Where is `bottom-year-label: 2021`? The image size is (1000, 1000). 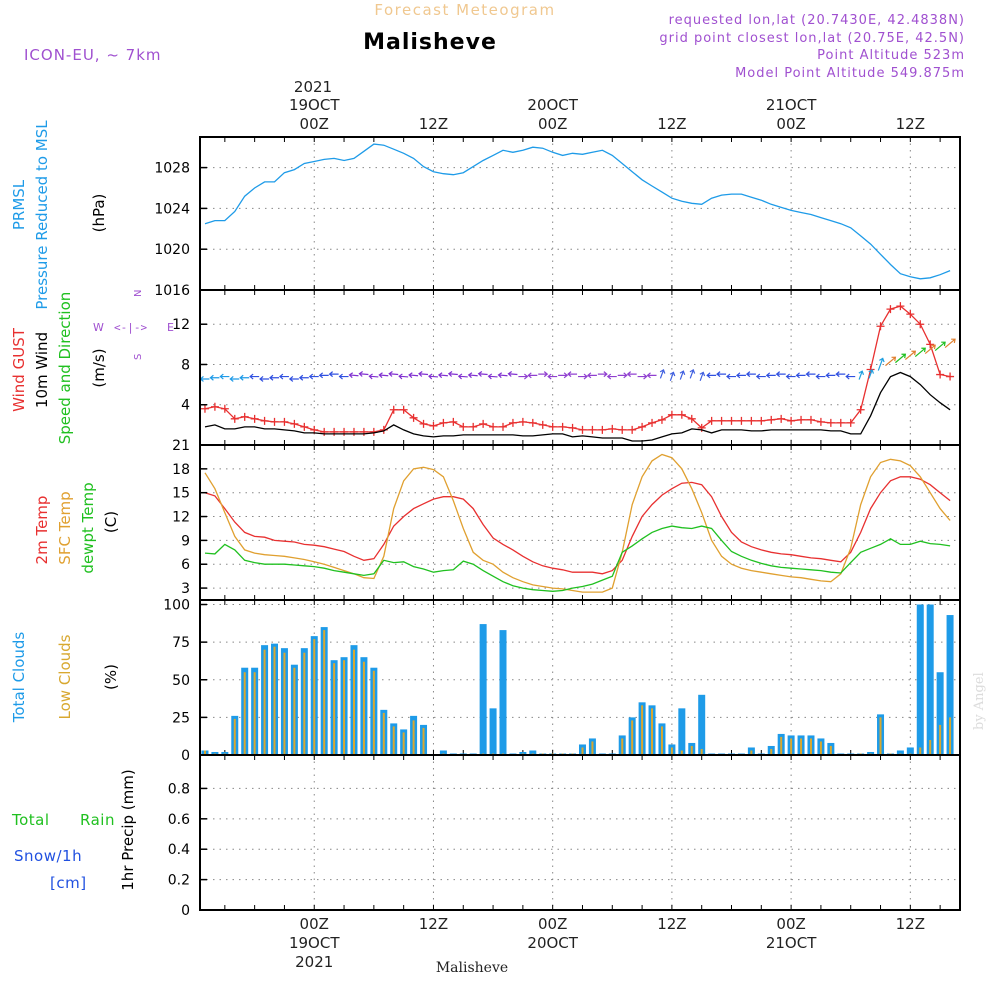
bottom-year-label: 2021 is located at coordinates (314, 962).